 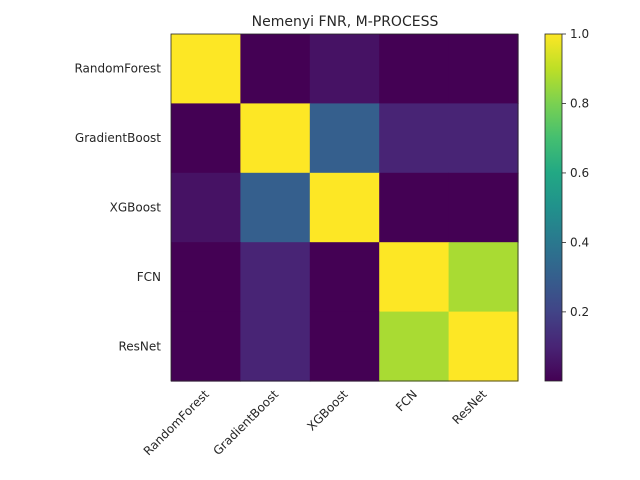 What do you see at coordinates (149, 277) in the screenshot?
I see `row-tick-label: FCN` at bounding box center [149, 277].